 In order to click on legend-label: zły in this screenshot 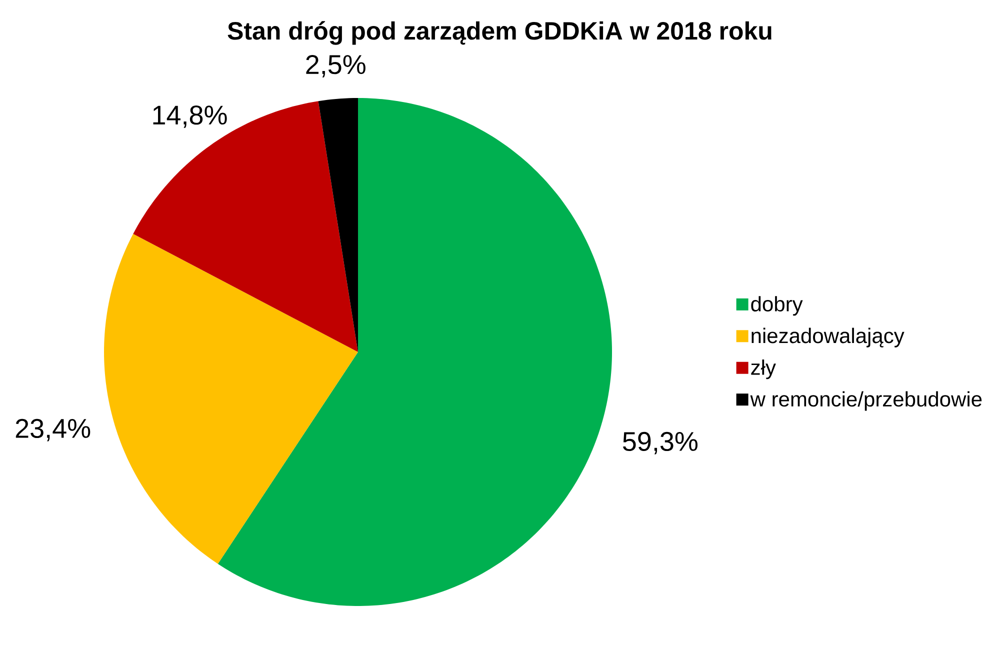, I will do `click(763, 370)`.